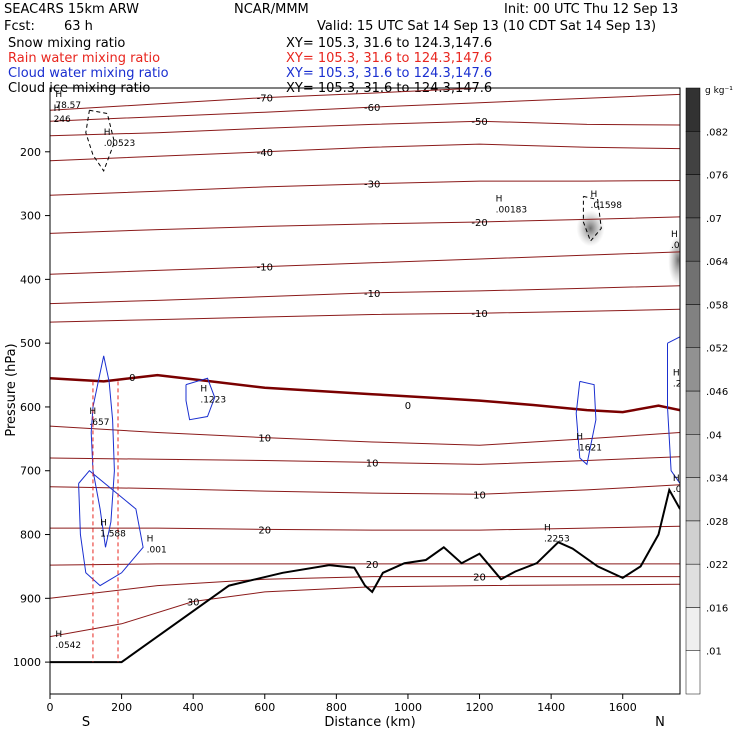  What do you see at coordinates (271, 9) in the screenshot?
I see `org-label: NCAR/MMM` at bounding box center [271, 9].